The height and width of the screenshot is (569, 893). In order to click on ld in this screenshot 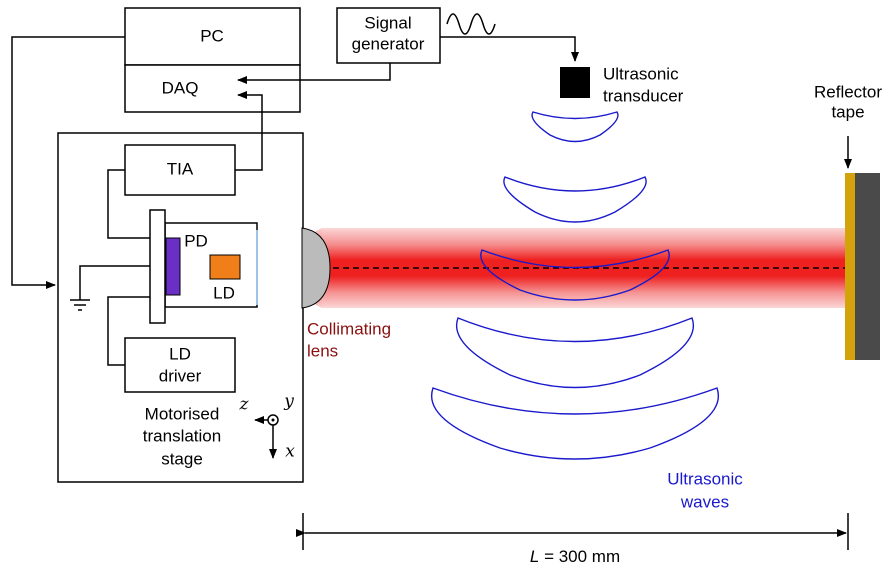, I will do `click(225, 267)`.